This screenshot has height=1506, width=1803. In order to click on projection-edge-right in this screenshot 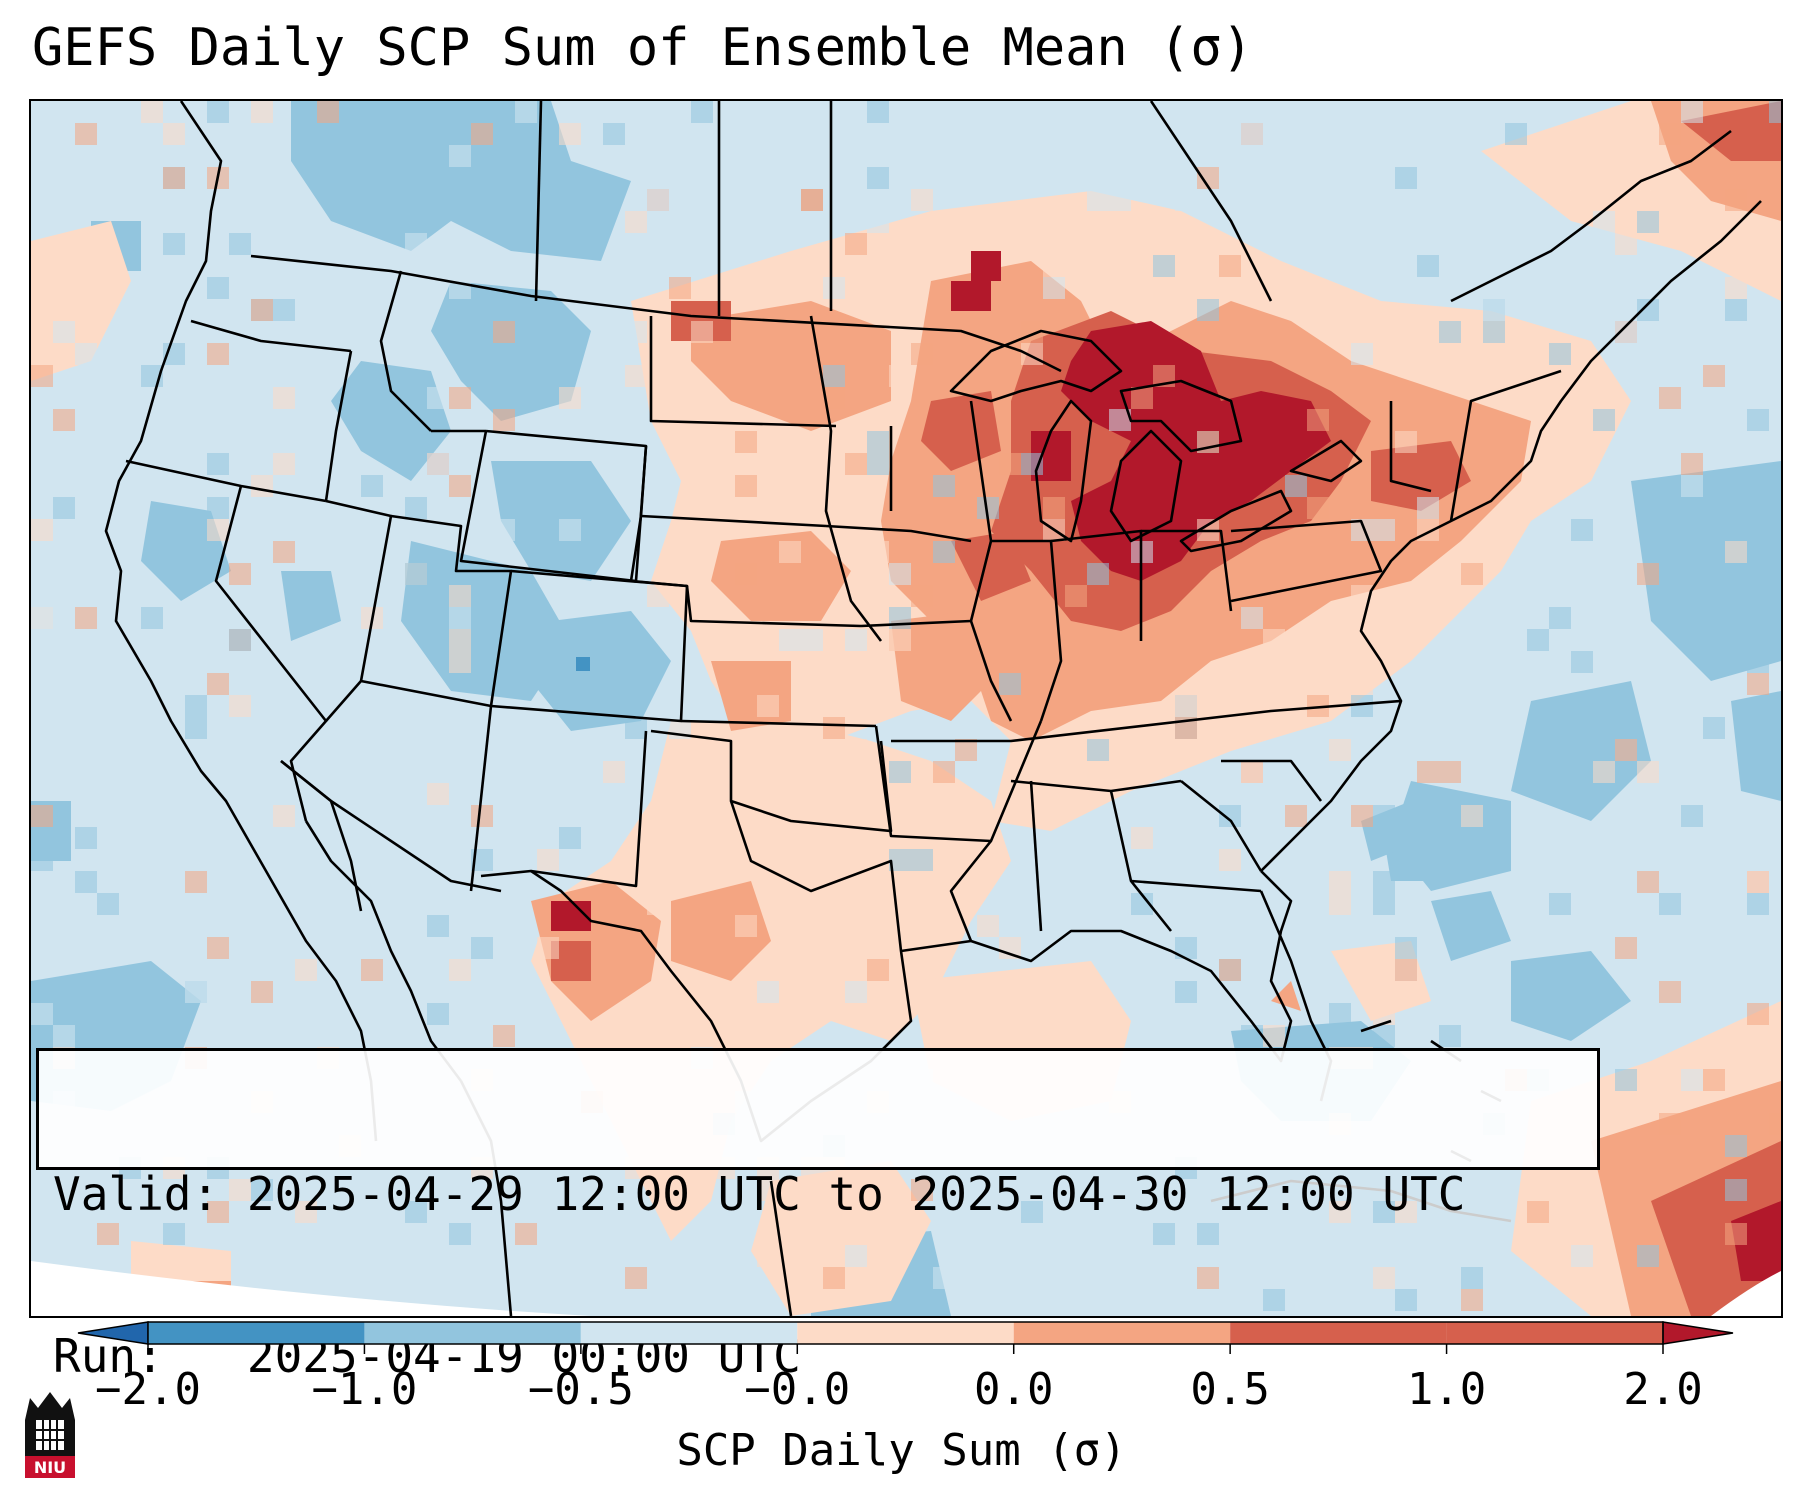, I will do `click(1746, 1293)`.